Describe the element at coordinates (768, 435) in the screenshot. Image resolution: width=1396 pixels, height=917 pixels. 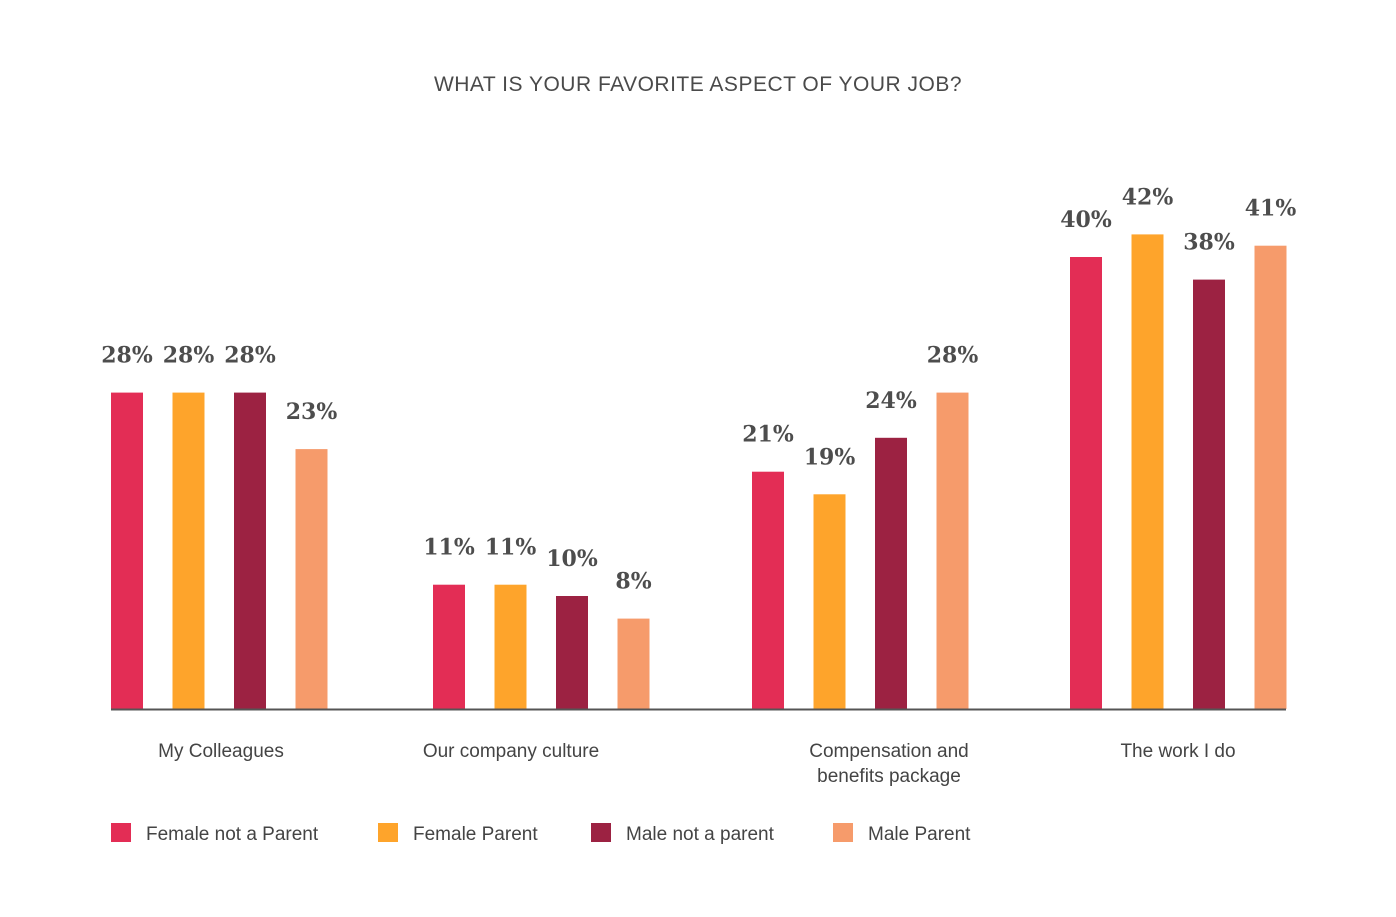
I see `bar-value-label: 21%` at that location.